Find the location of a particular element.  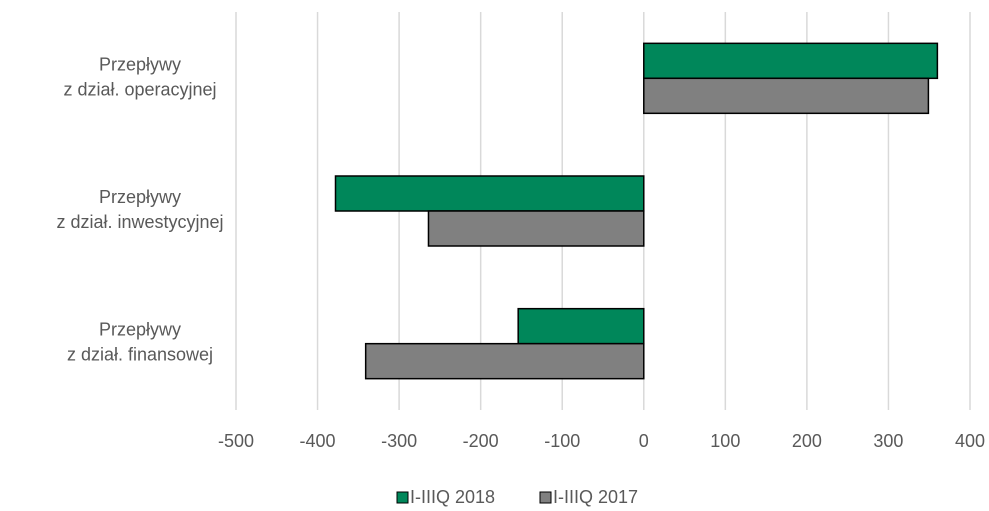

x-tick-label-8: 300 is located at coordinates (888, 441).